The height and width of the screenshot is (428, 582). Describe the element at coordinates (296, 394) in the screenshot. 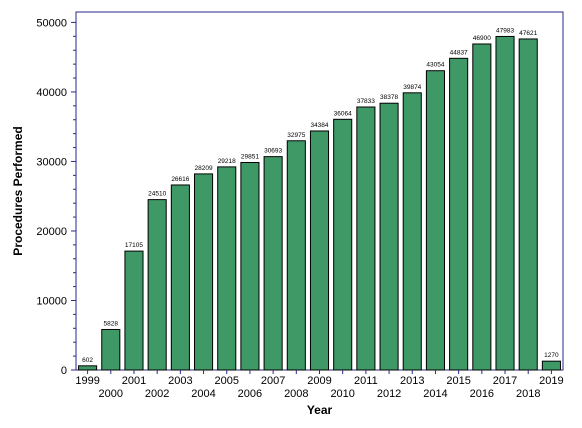

I see `x-tick-label: 2008` at that location.